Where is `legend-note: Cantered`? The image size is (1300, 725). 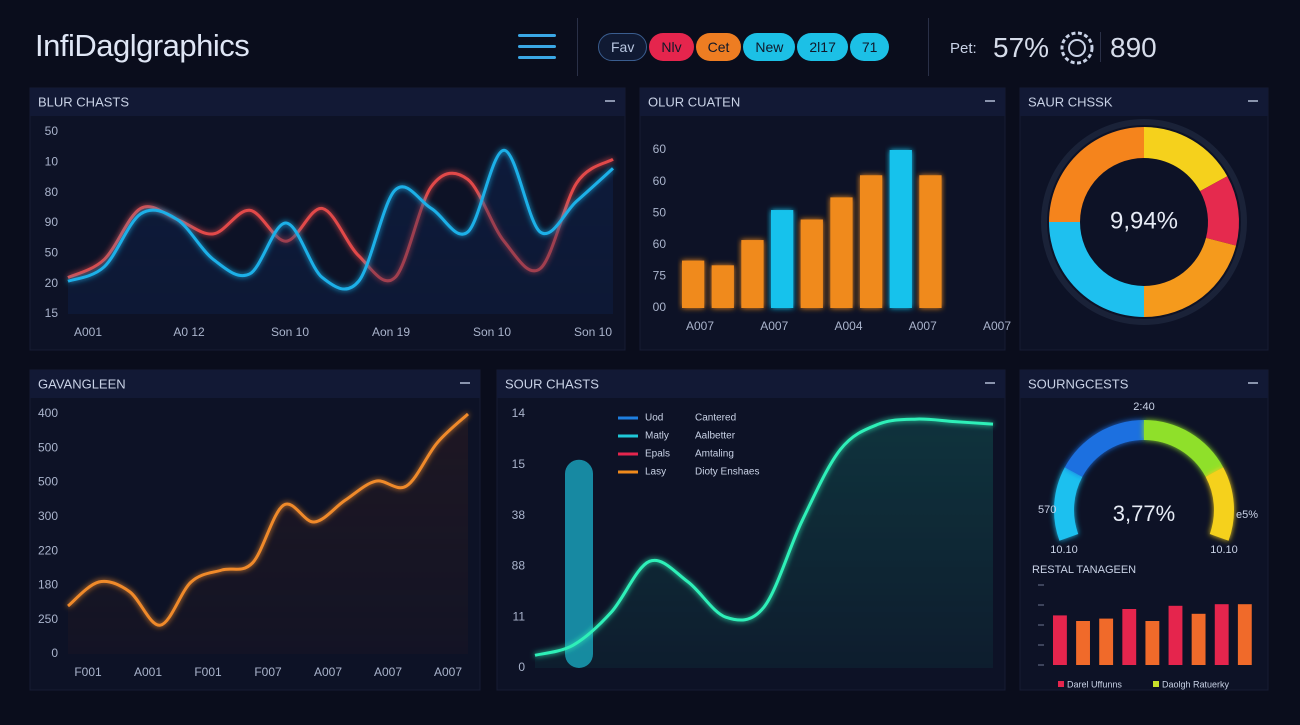 legend-note: Cantered is located at coordinates (715, 418).